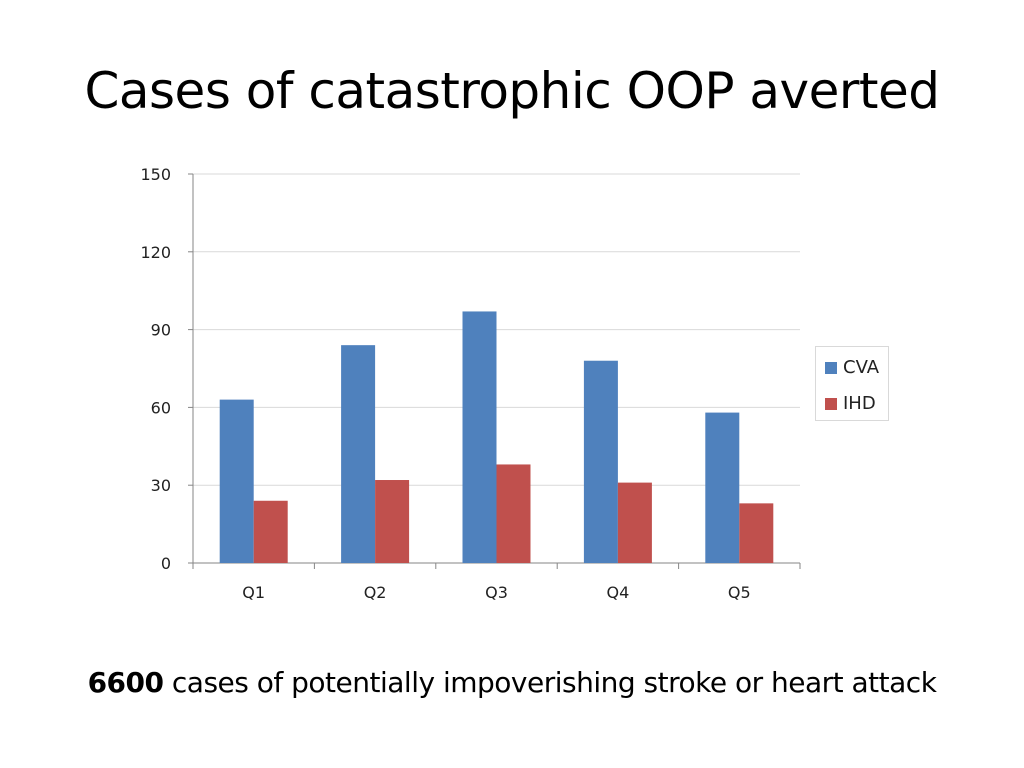  What do you see at coordinates (375, 592) in the screenshot?
I see `x-tick-label: Q2` at bounding box center [375, 592].